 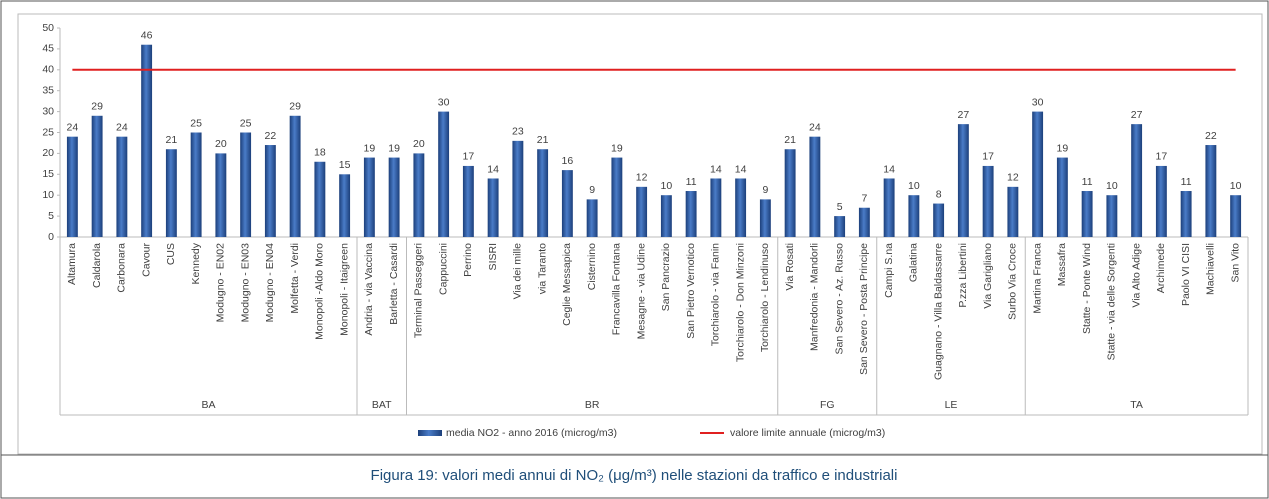 I want to click on x-tick-label: Perrino, so click(x=468, y=260).